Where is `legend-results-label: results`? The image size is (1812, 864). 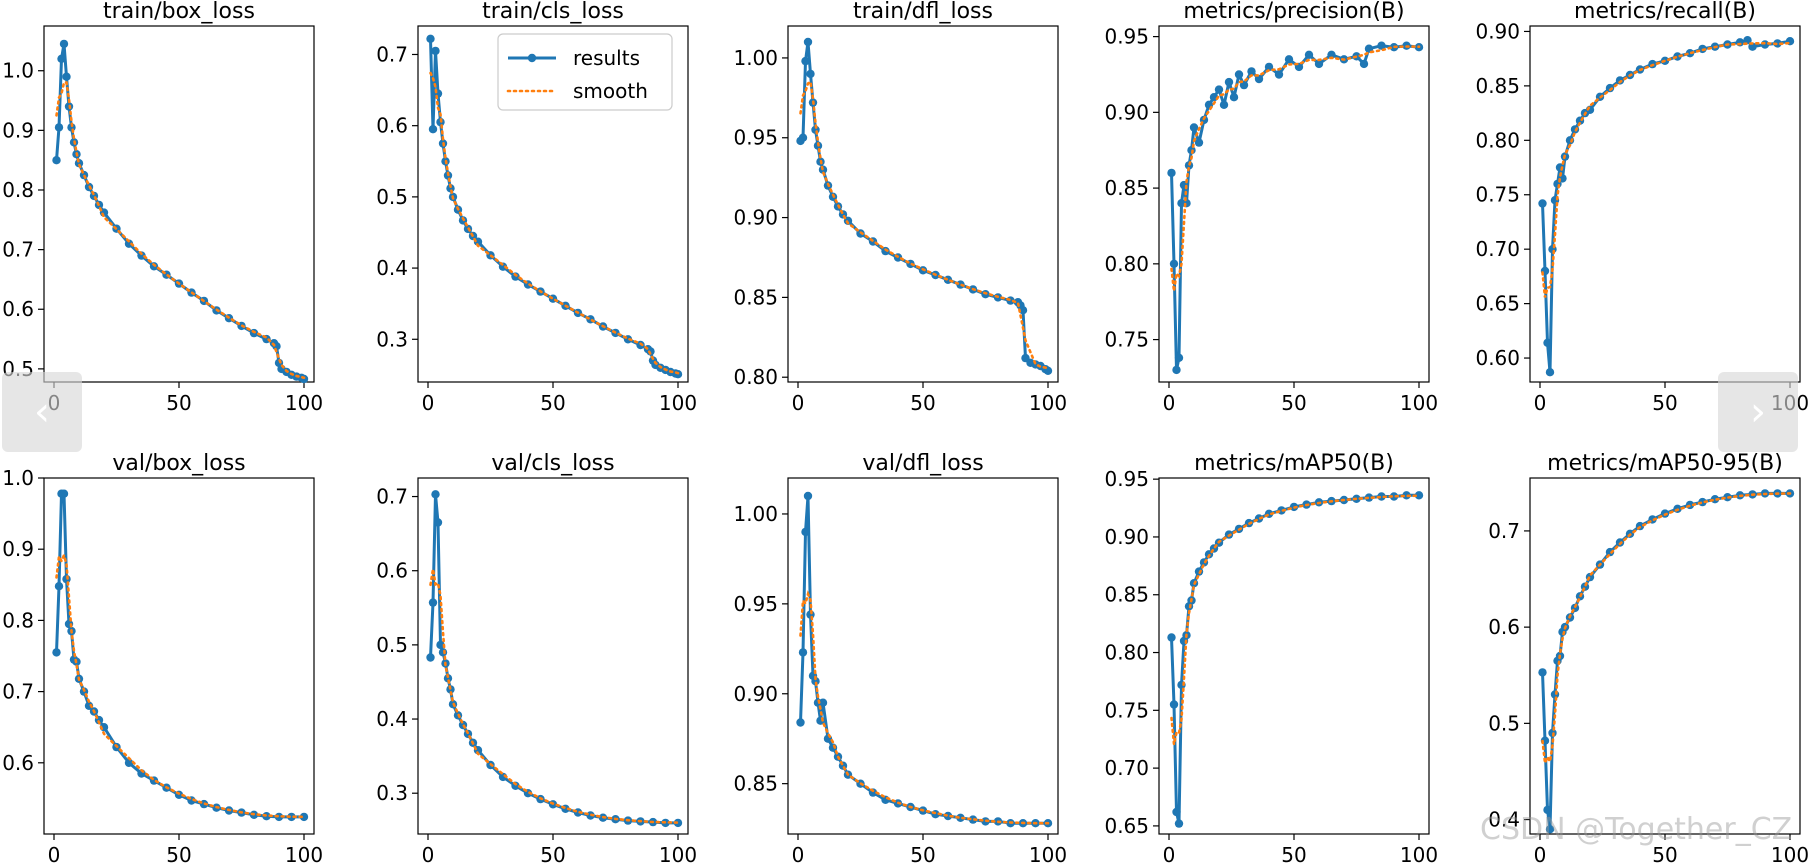 legend-results-label: results is located at coordinates (606, 58).